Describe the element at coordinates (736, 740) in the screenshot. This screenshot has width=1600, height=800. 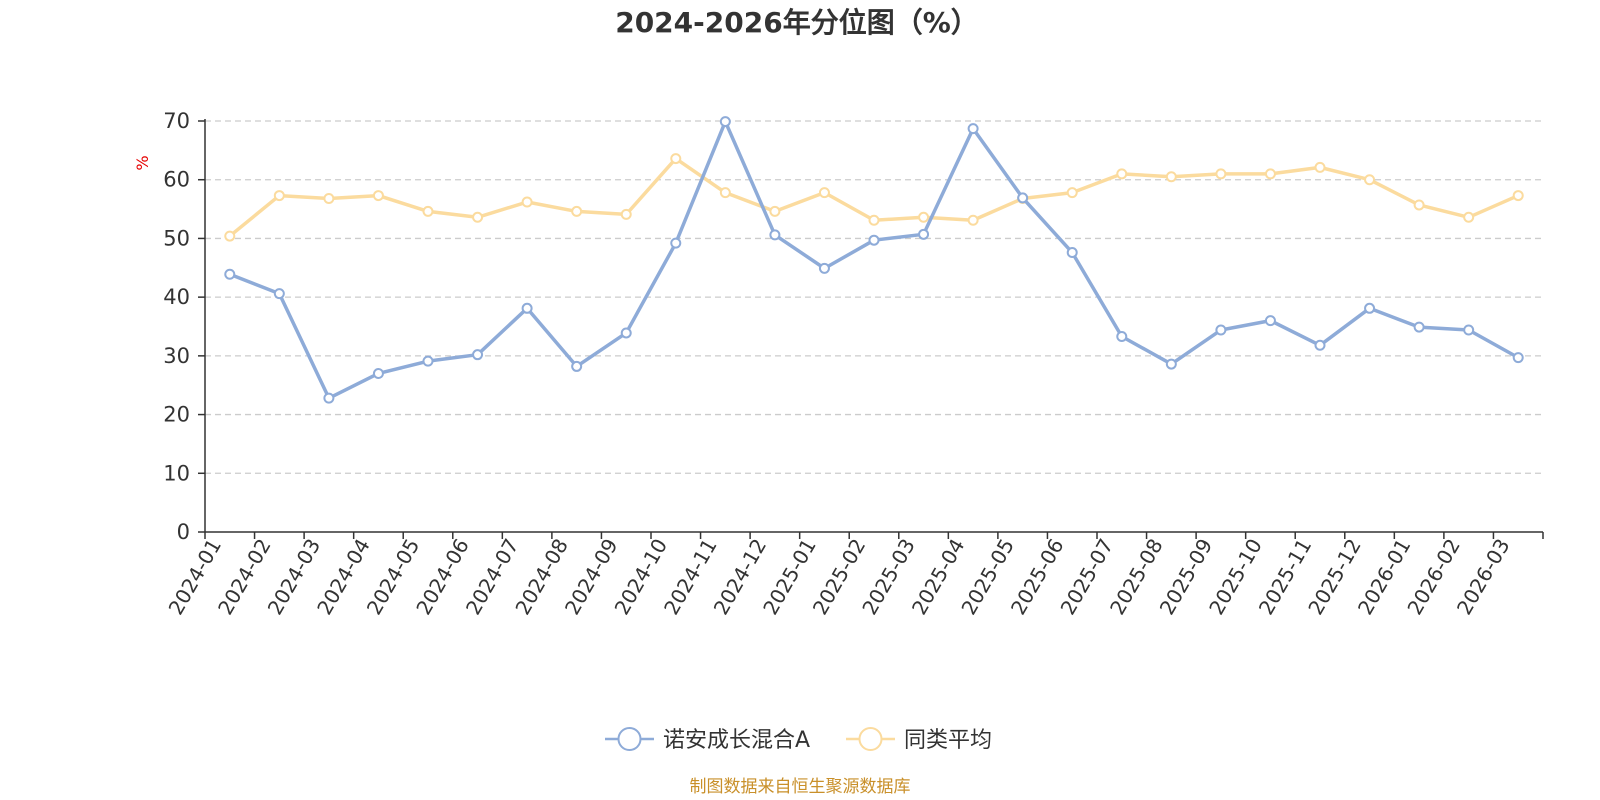
I see `legend-label: 诺安成长混合A` at that location.